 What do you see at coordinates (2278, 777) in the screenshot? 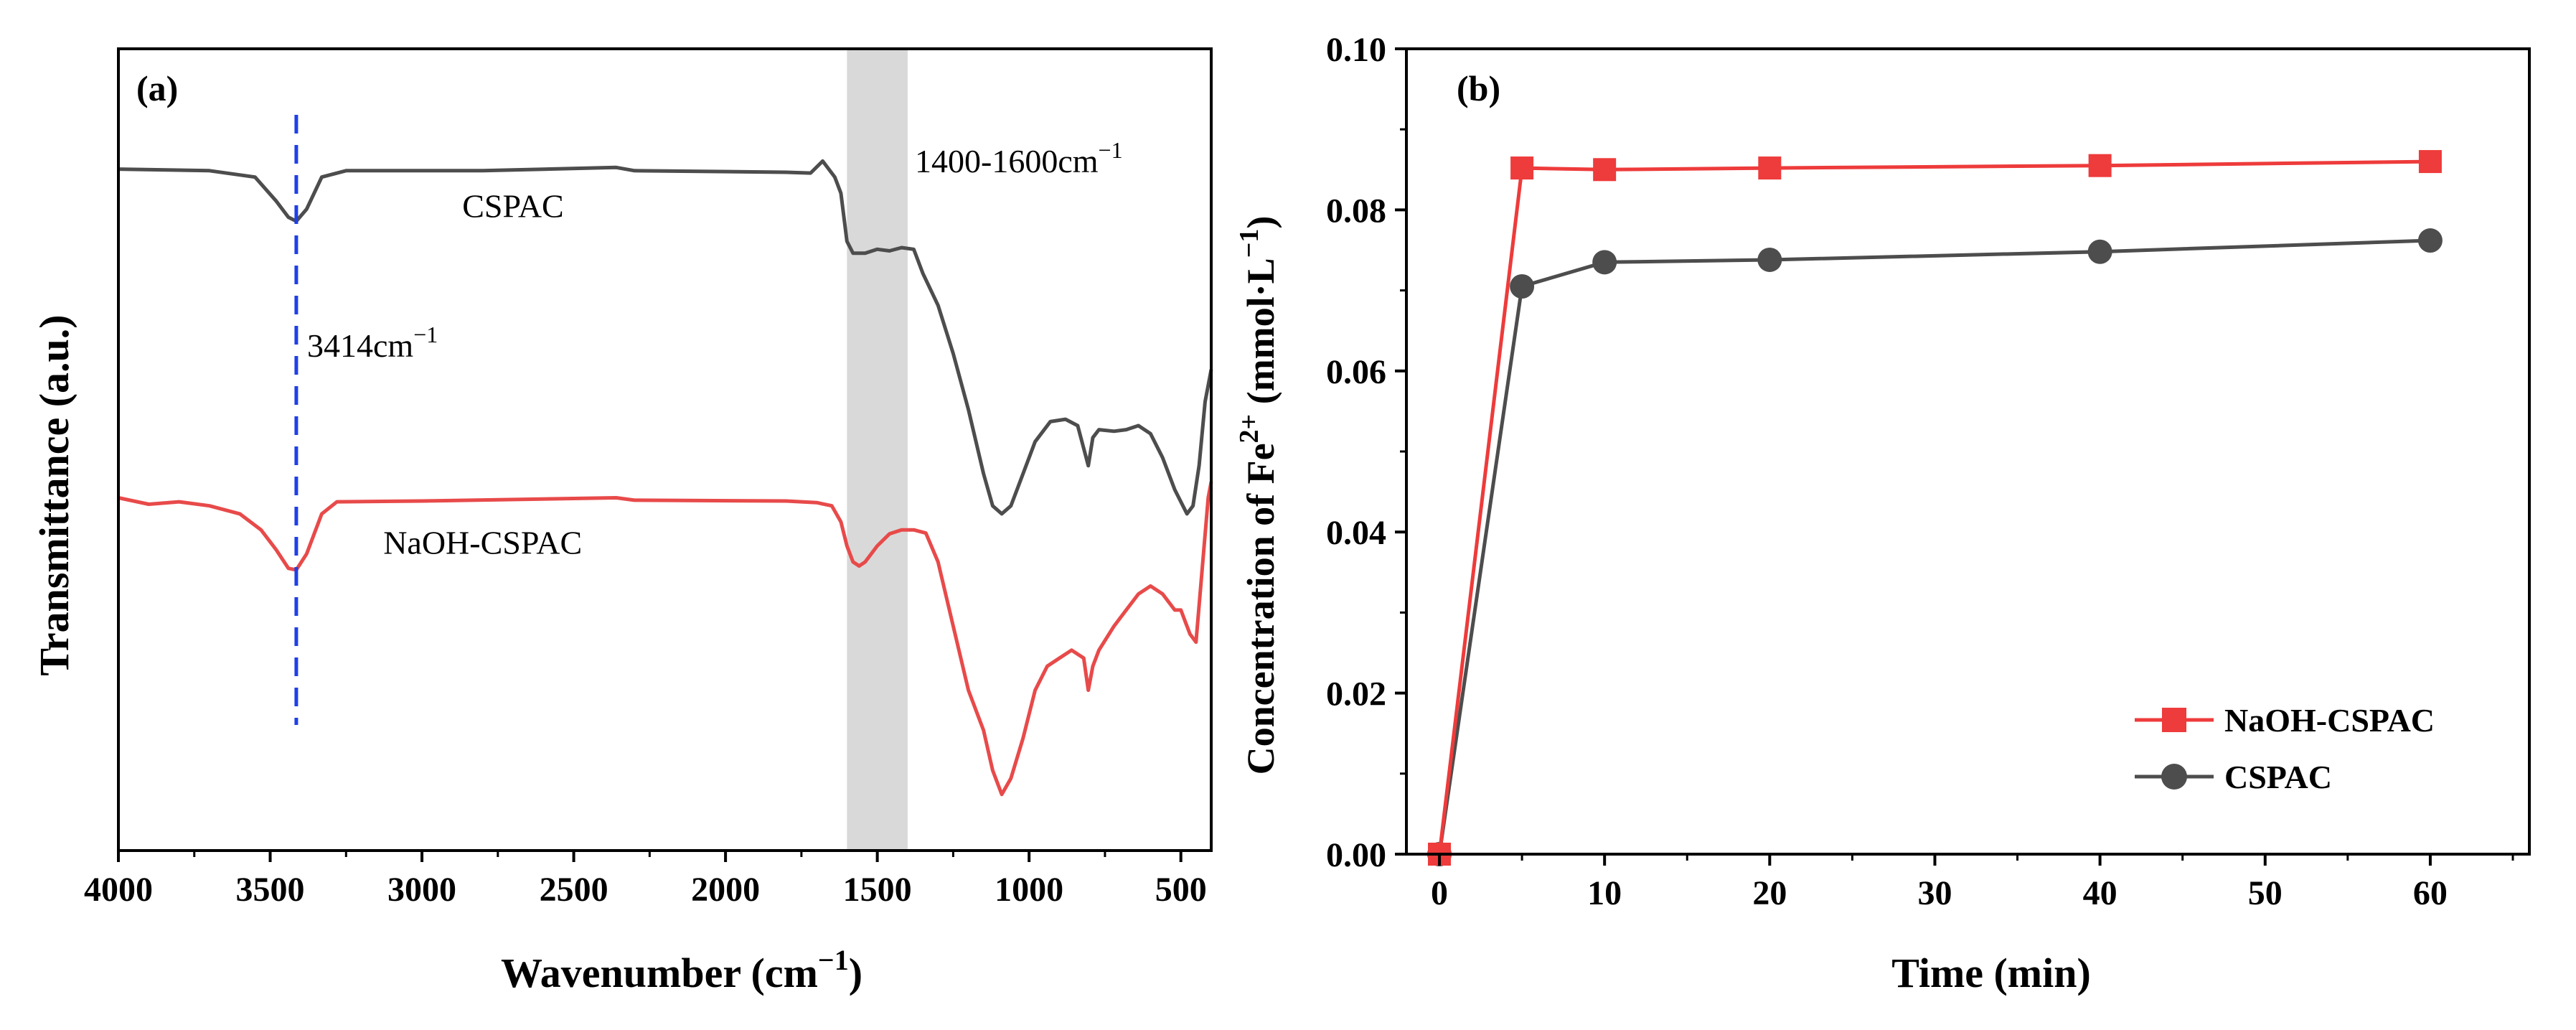
I see `legend-label-cspac: CSPAC` at bounding box center [2278, 777].